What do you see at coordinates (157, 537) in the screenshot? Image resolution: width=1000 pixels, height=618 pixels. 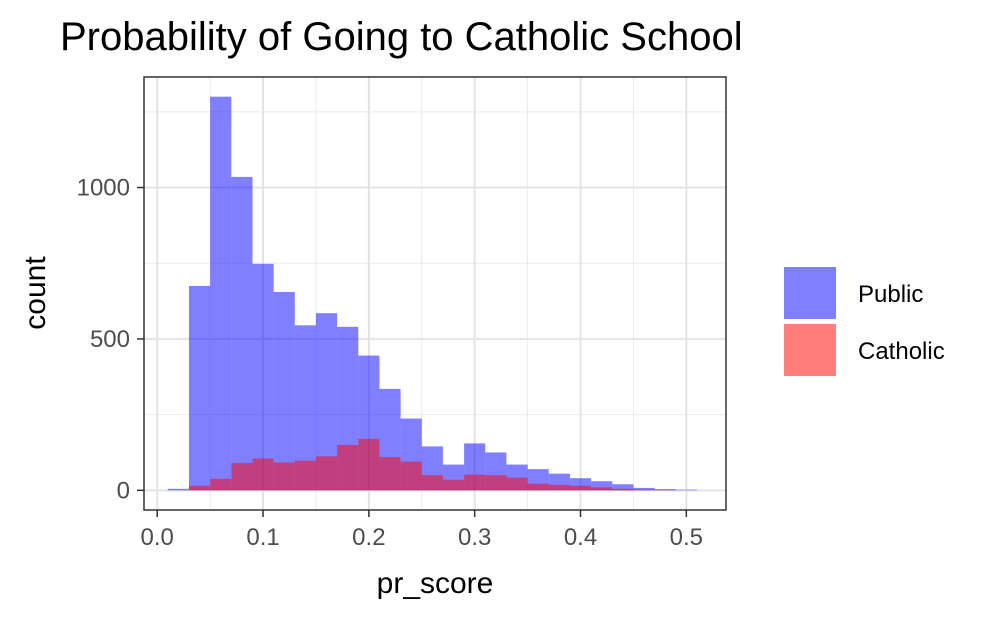 I see `x-tick-label: 0.0` at bounding box center [157, 537].